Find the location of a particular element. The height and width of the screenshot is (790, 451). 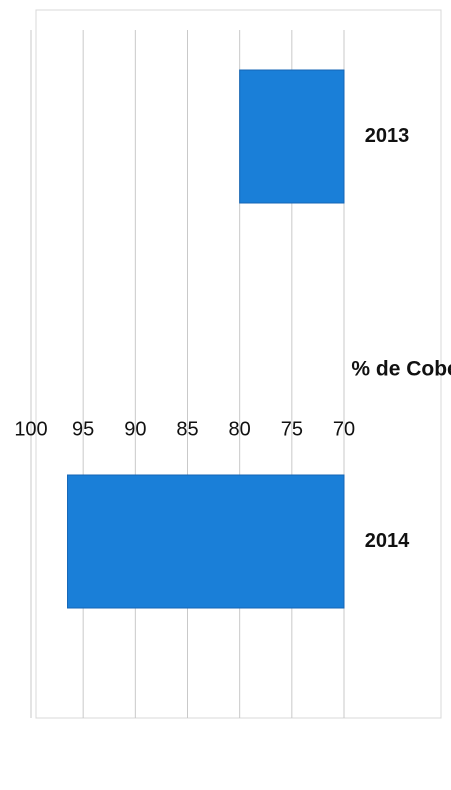

bar-2013 is located at coordinates (292, 136).